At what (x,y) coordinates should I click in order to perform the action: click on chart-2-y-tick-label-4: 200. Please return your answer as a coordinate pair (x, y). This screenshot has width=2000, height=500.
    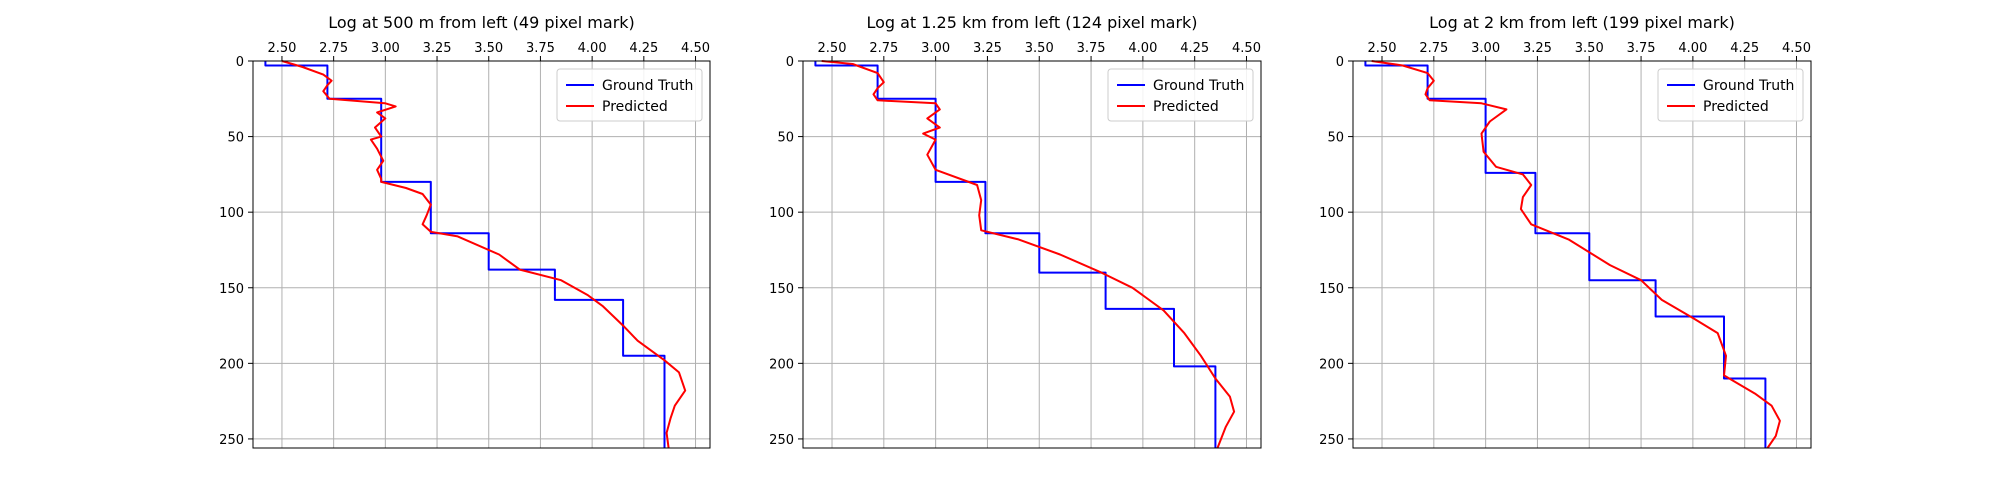
    Looking at the image, I should click on (781, 364).